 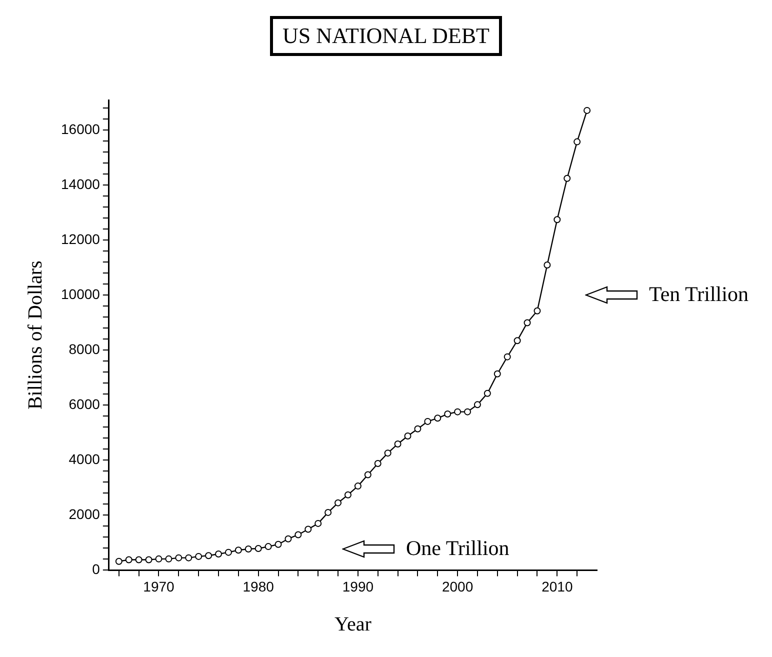 What do you see at coordinates (386, 36) in the screenshot?
I see `chart-title: US NATIONAL DEBT` at bounding box center [386, 36].